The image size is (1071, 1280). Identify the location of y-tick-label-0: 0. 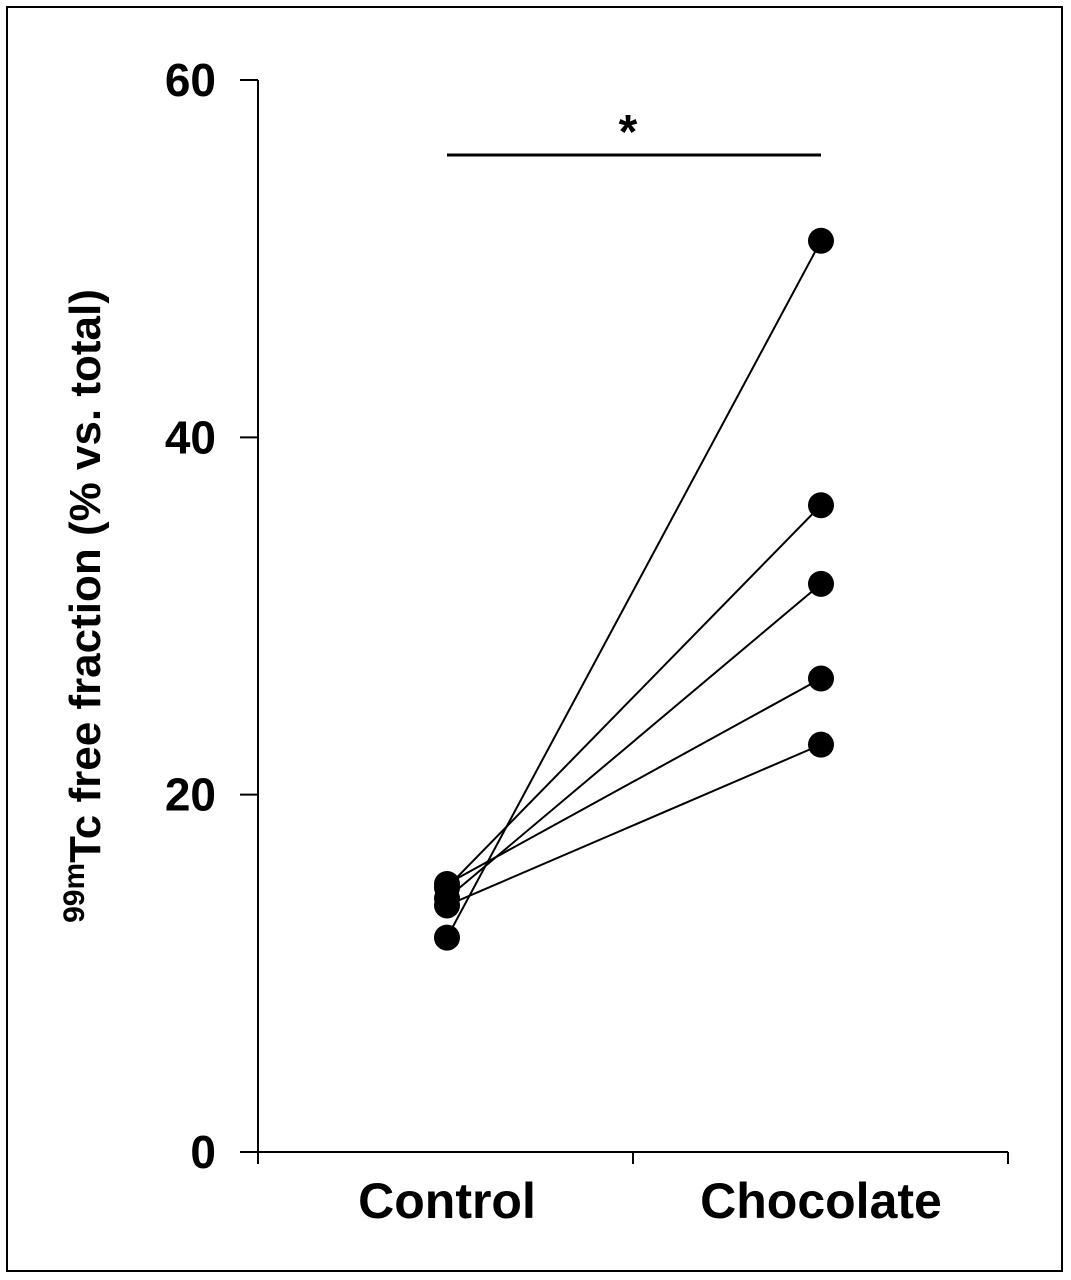
(203, 1152).